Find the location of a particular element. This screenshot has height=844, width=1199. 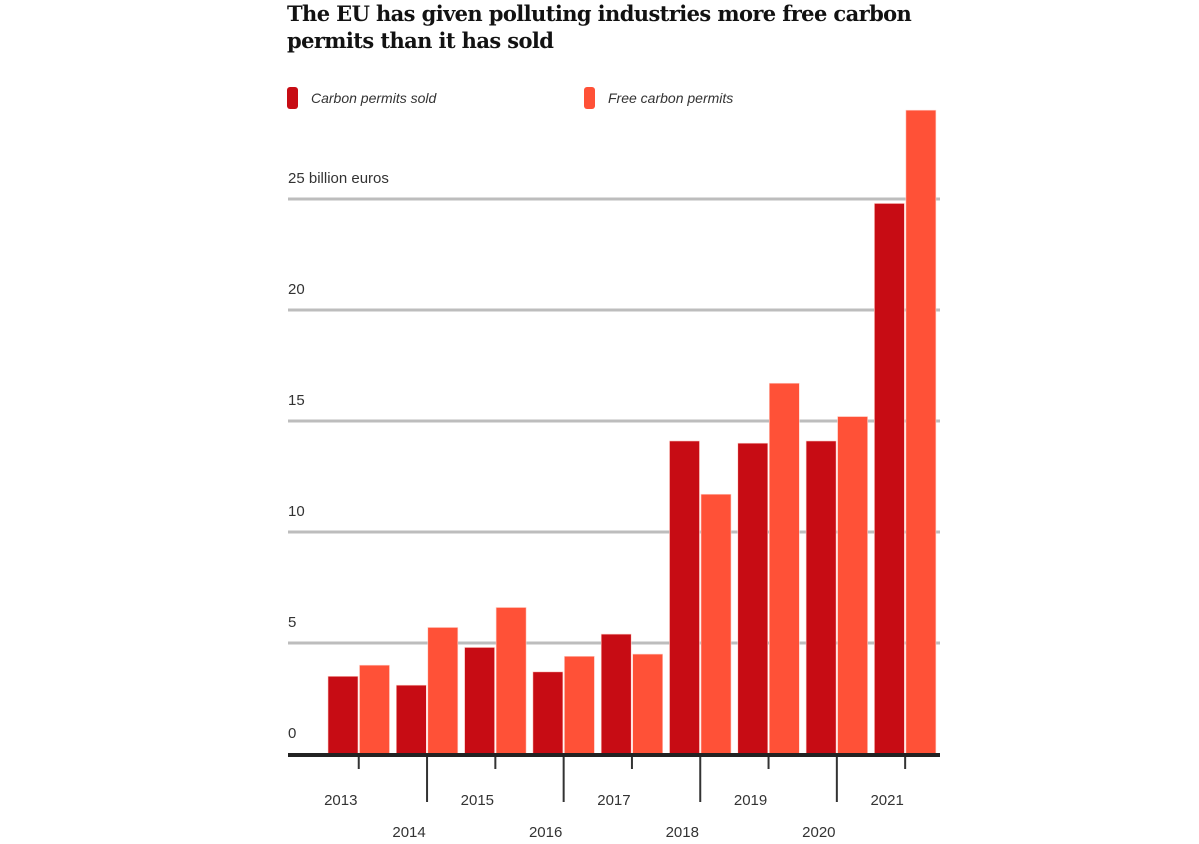

x-tick-label: 2021 is located at coordinates (886, 800).